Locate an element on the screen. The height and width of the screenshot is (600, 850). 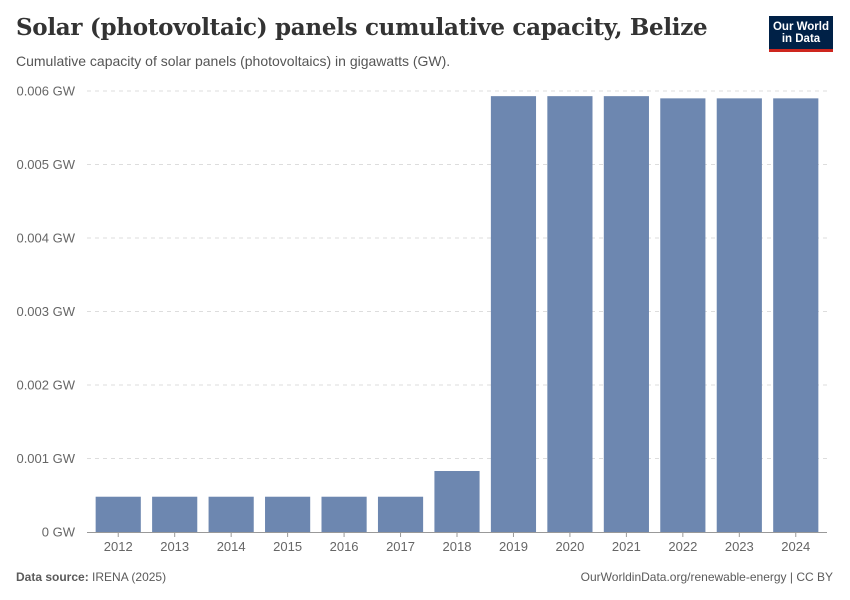
y-tick-label: 0.003 GW is located at coordinates (45, 311).